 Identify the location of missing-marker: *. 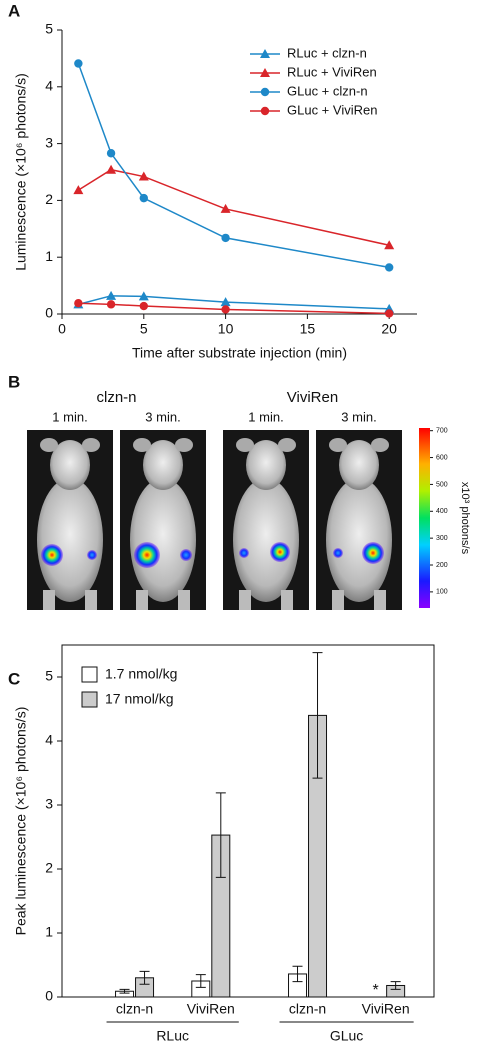
(376, 990).